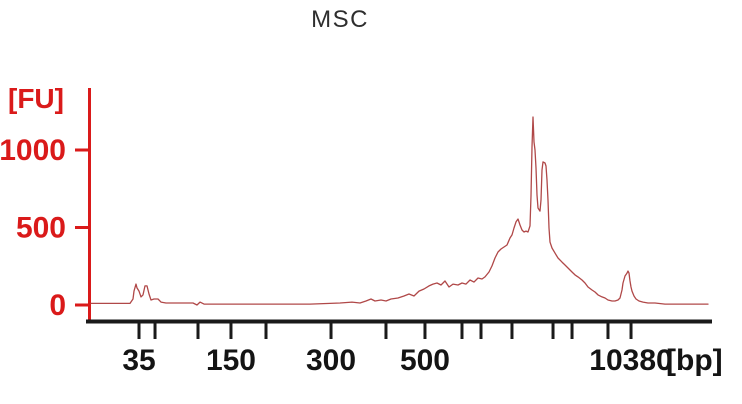  I want to click on x-tick-label: 300, so click(331, 360).